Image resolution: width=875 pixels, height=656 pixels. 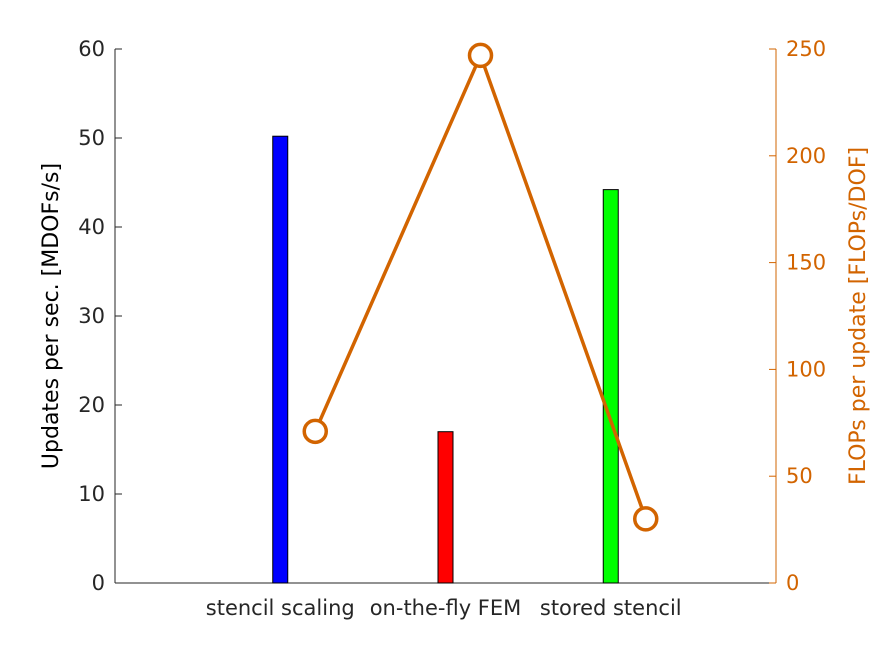 I want to click on left-tick-label: 30, so click(x=91, y=316).